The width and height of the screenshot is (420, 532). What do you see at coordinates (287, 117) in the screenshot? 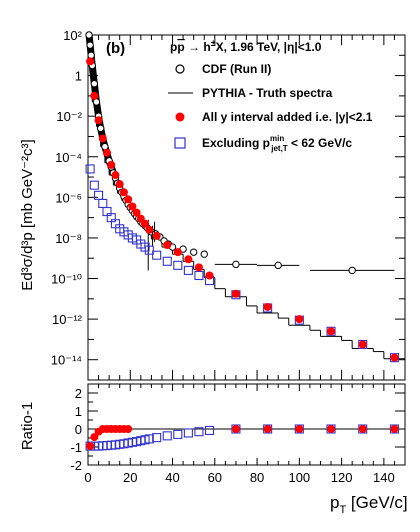
I see `legend-label-ally: All y interval added i.e. |y|<2.1` at bounding box center [287, 117].